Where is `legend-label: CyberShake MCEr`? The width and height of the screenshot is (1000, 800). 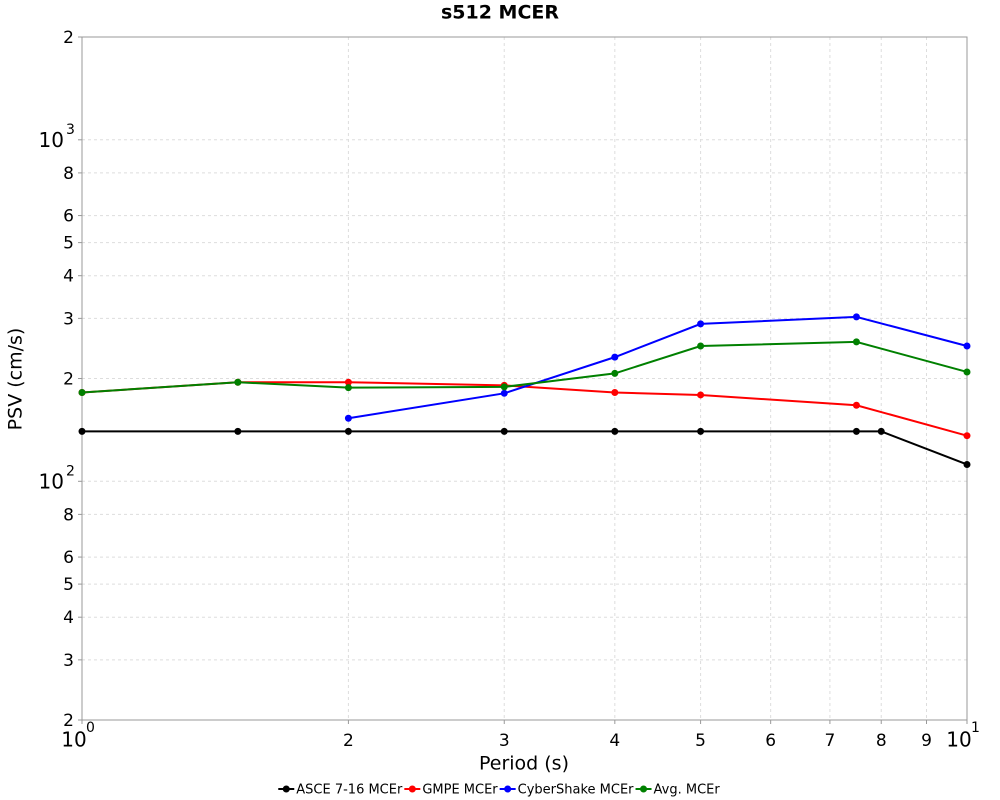
legend-label: CyberShake MCEr is located at coordinates (576, 790).